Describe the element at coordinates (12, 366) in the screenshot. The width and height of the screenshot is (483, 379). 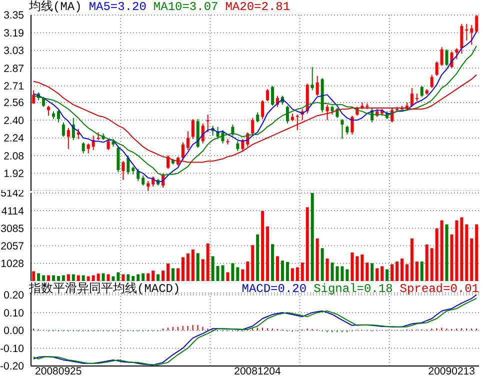
I see `y-tick-label: -0.20` at that location.